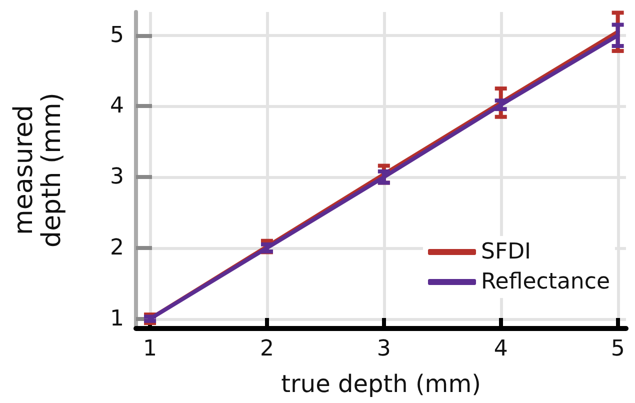 Image resolution: width=635 pixels, height=403 pixels. Describe the element at coordinates (117, 106) in the screenshot. I see `y-tick-label: 4` at that location.